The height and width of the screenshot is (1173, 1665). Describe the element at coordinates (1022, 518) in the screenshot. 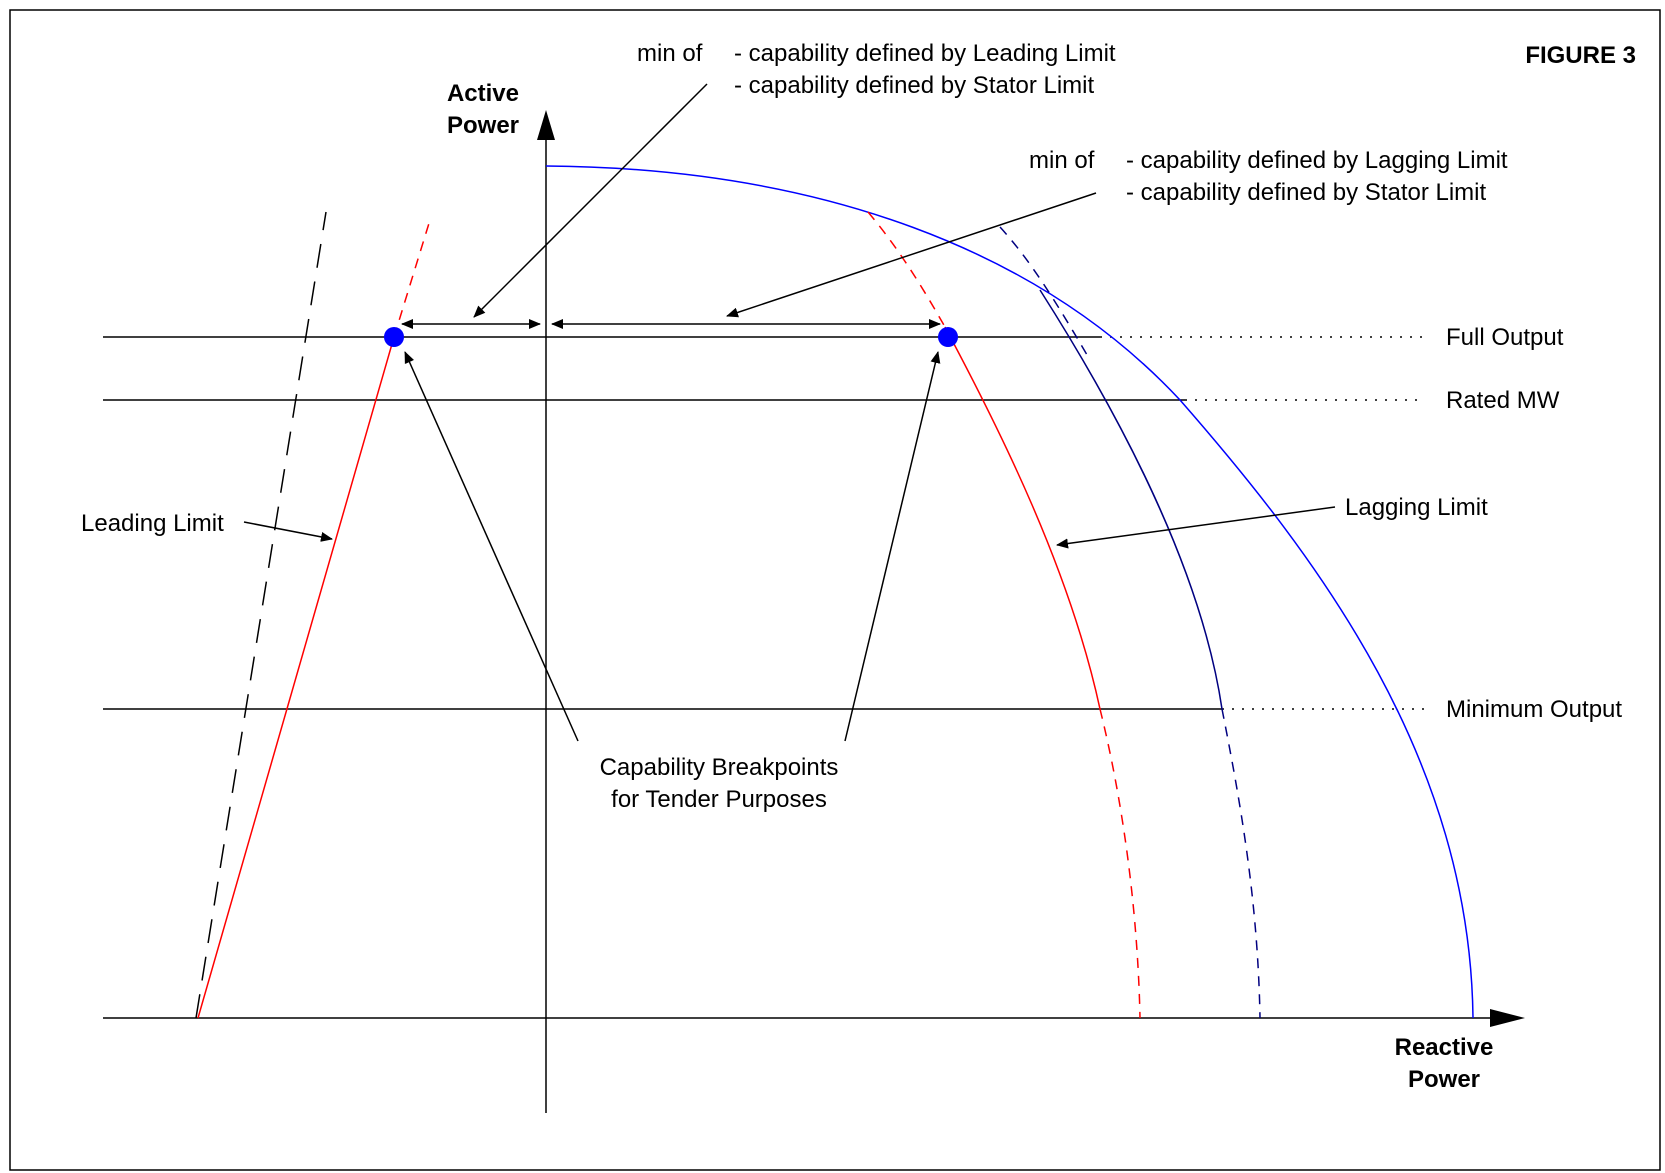

I see `lagging-limit-curve` at that location.